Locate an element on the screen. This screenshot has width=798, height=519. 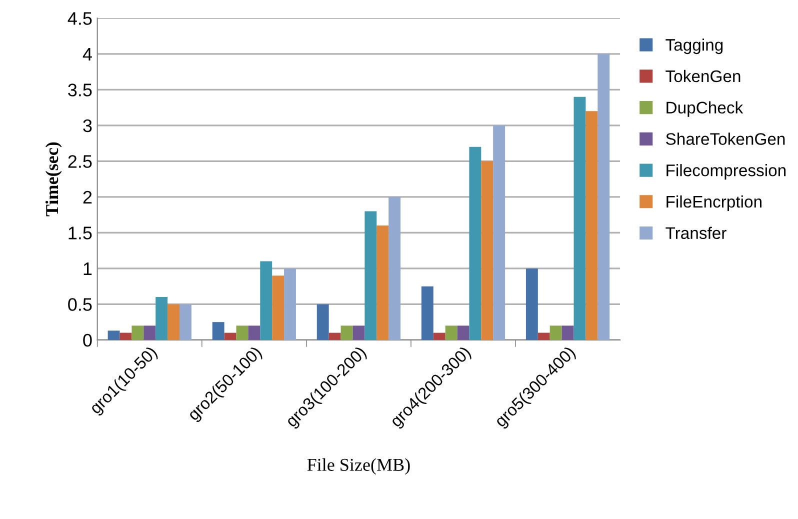
y-tick-label: 2 is located at coordinates (87, 197).